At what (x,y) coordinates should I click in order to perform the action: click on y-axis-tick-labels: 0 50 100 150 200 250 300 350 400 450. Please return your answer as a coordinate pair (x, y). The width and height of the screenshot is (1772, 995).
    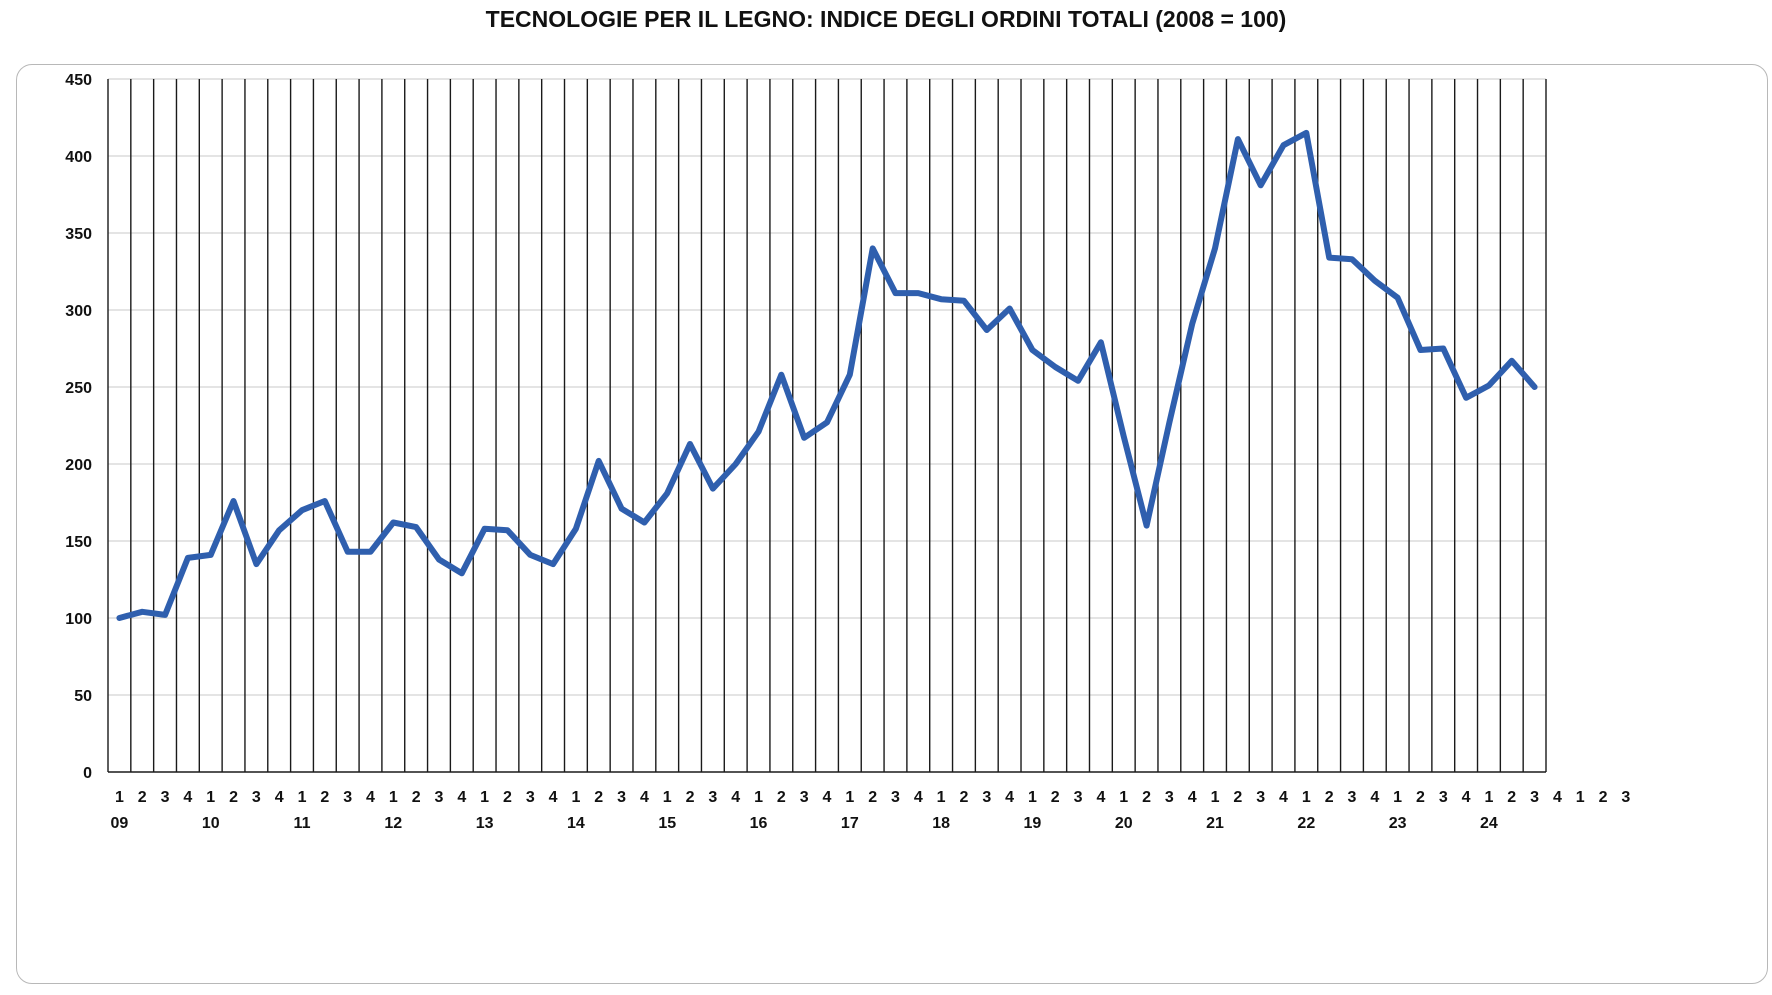
    Looking at the image, I should click on (78, 427).